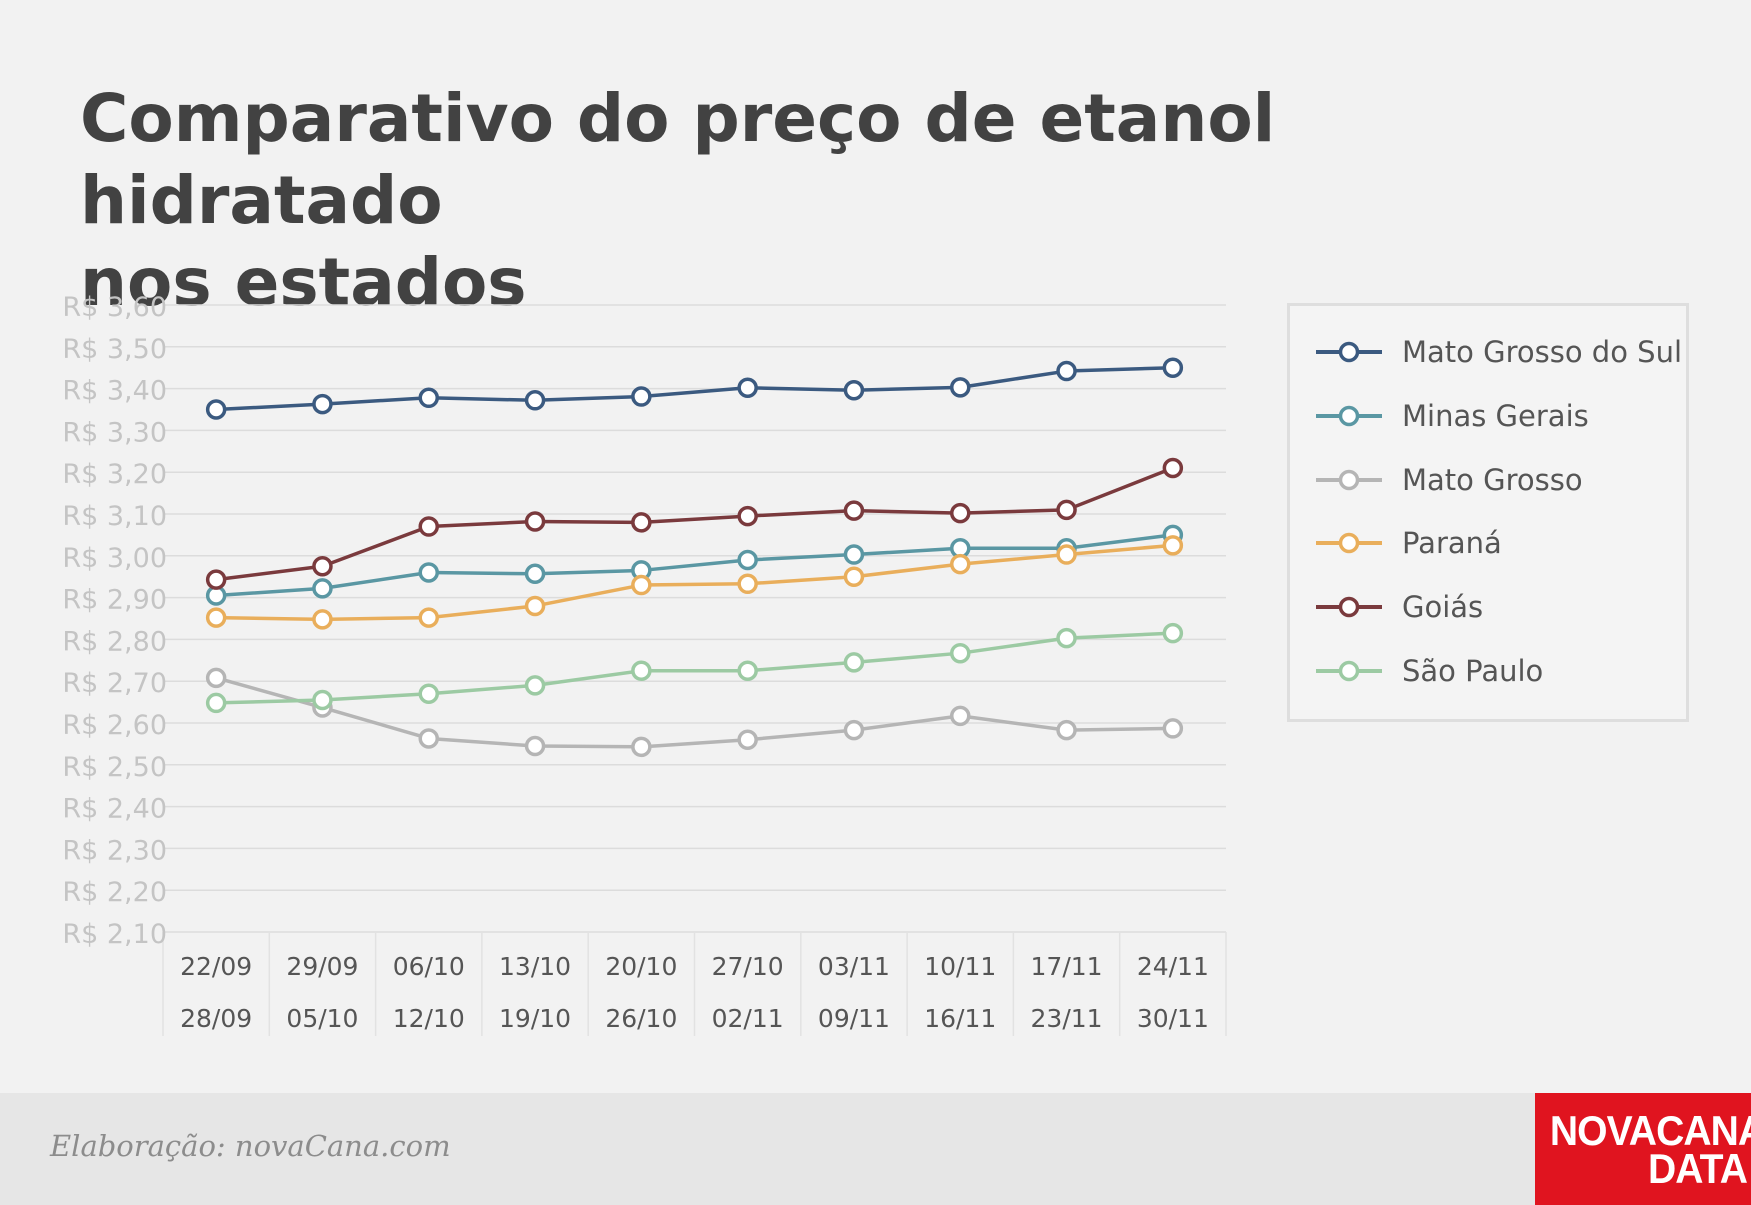 The width and height of the screenshot is (1751, 1205). I want to click on chart-title-line-2: nos estados, so click(303, 282).